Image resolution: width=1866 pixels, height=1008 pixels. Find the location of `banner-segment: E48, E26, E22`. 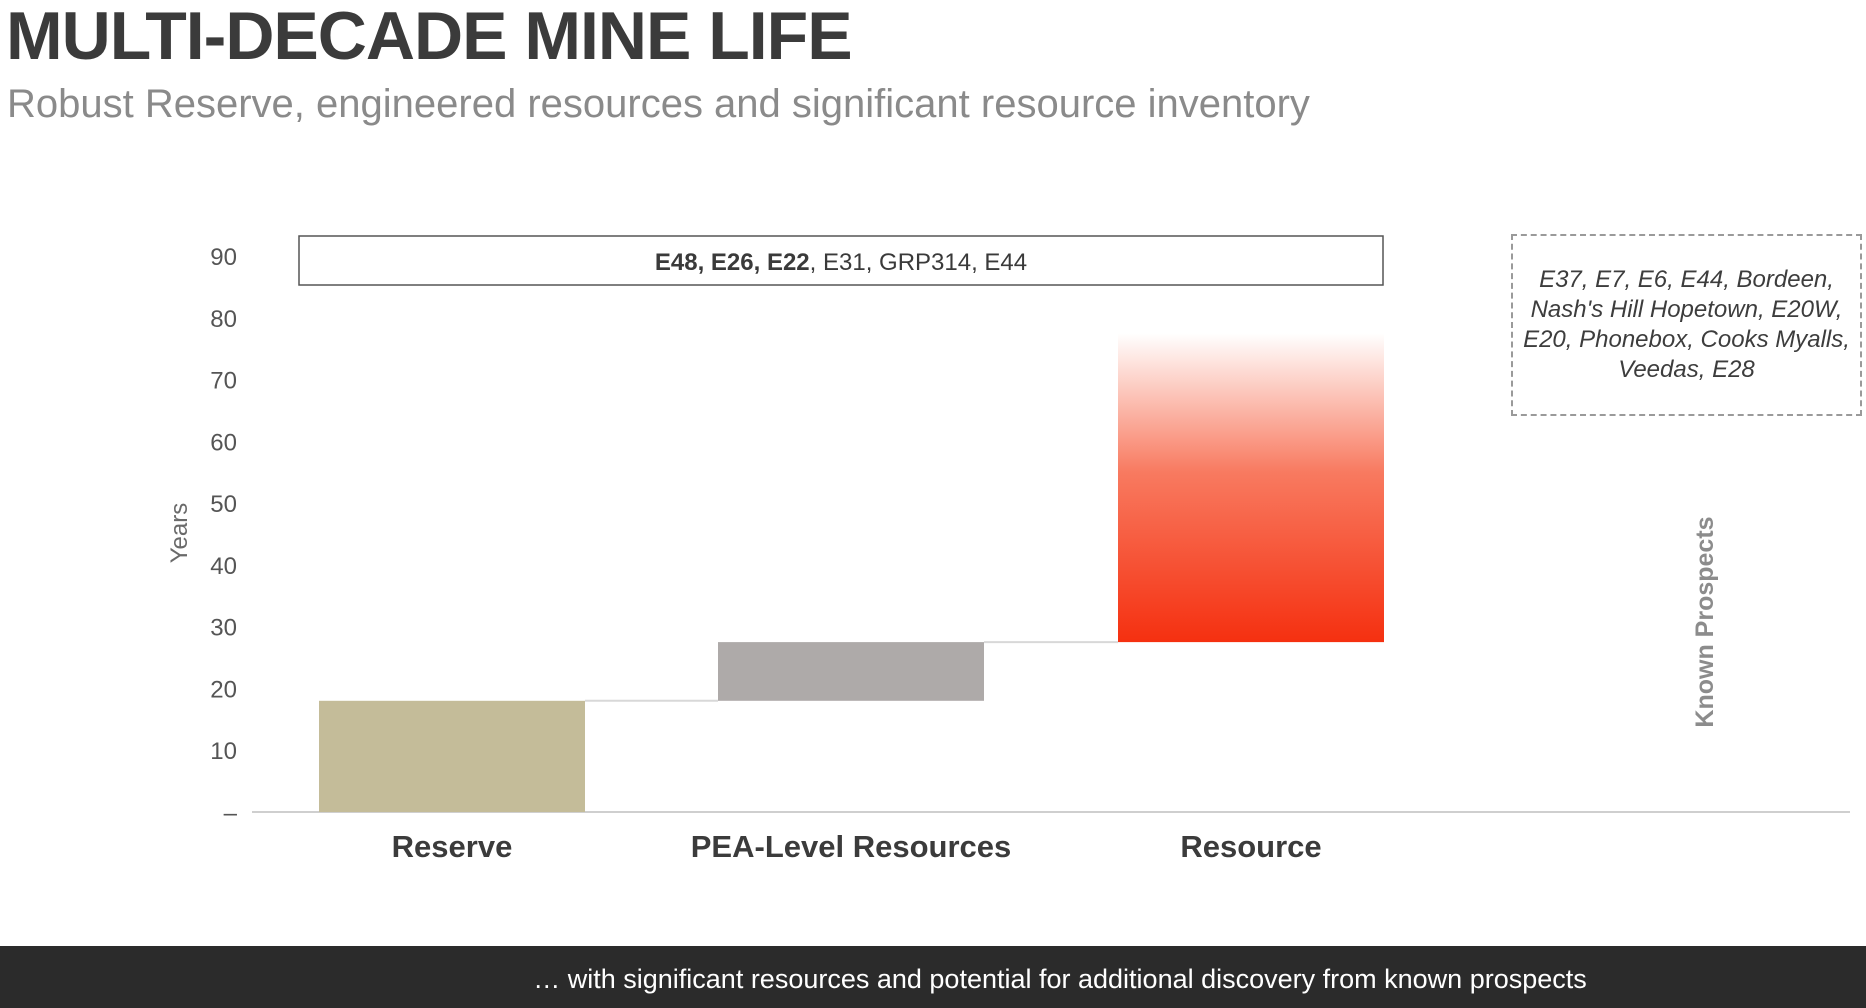

banner-segment: E48, E26, E22 is located at coordinates (732, 262).